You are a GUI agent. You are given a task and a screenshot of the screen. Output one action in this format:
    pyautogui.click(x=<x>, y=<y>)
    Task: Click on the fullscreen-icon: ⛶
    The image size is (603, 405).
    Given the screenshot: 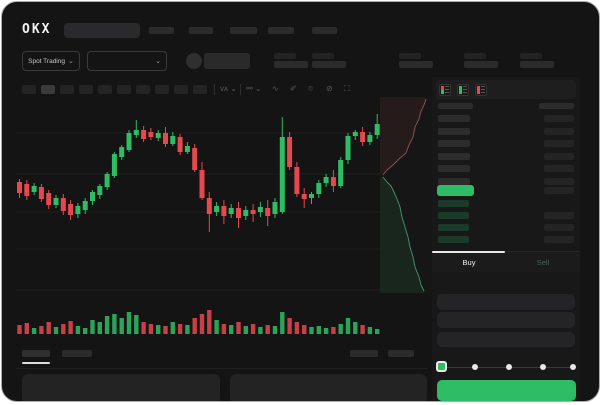 What is the action you would take?
    pyautogui.click(x=347, y=88)
    